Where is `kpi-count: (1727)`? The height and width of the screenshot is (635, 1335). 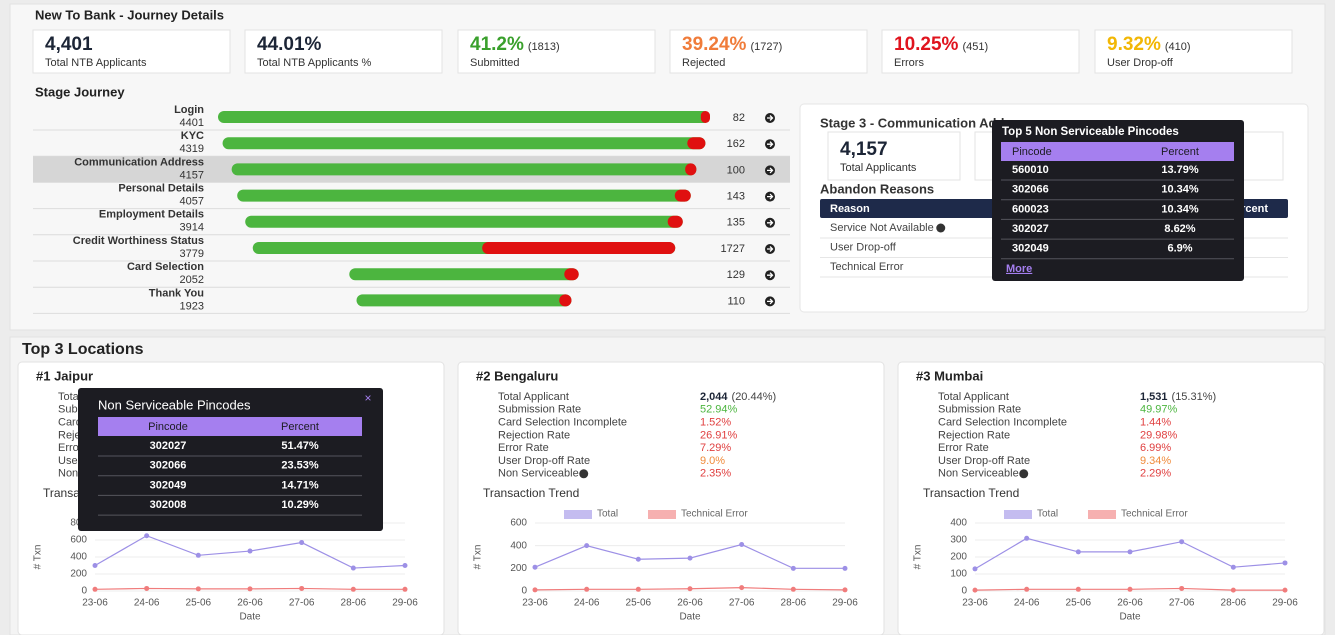 kpi-count: (1727) is located at coordinates (766, 47).